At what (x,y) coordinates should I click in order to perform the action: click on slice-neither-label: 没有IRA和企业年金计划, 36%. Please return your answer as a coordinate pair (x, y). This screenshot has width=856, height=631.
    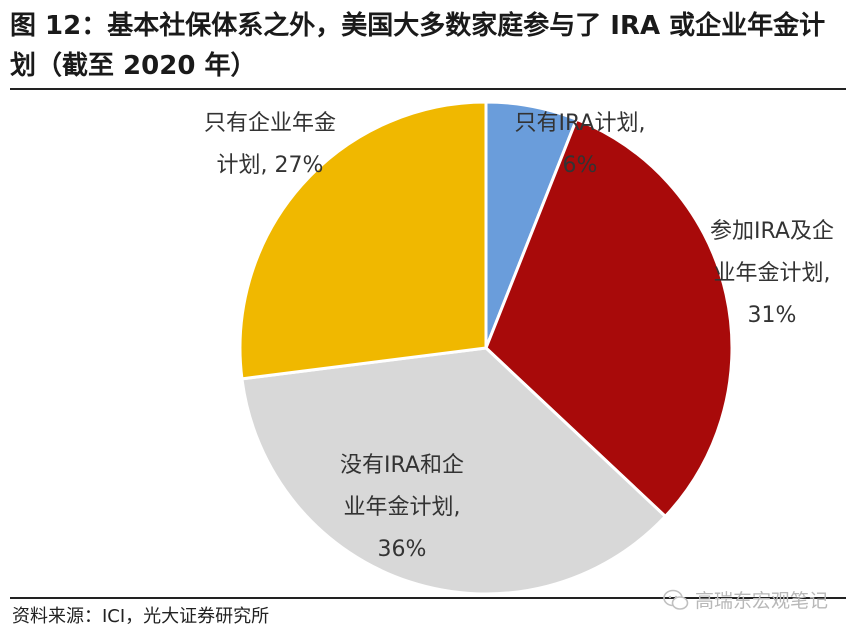
    Looking at the image, I should click on (402, 507).